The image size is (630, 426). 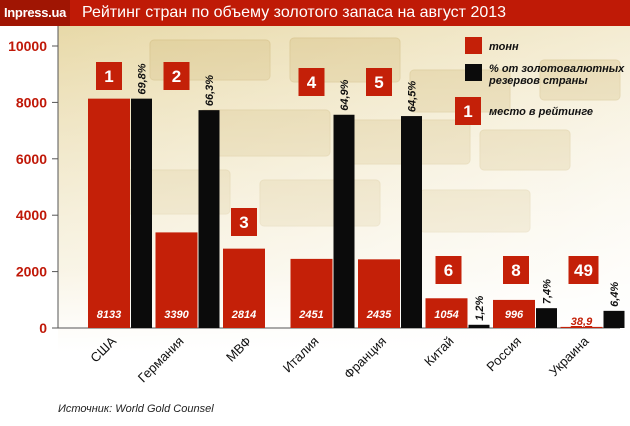 I want to click on bar-pct-label: 64,9%, so click(x=345, y=94).